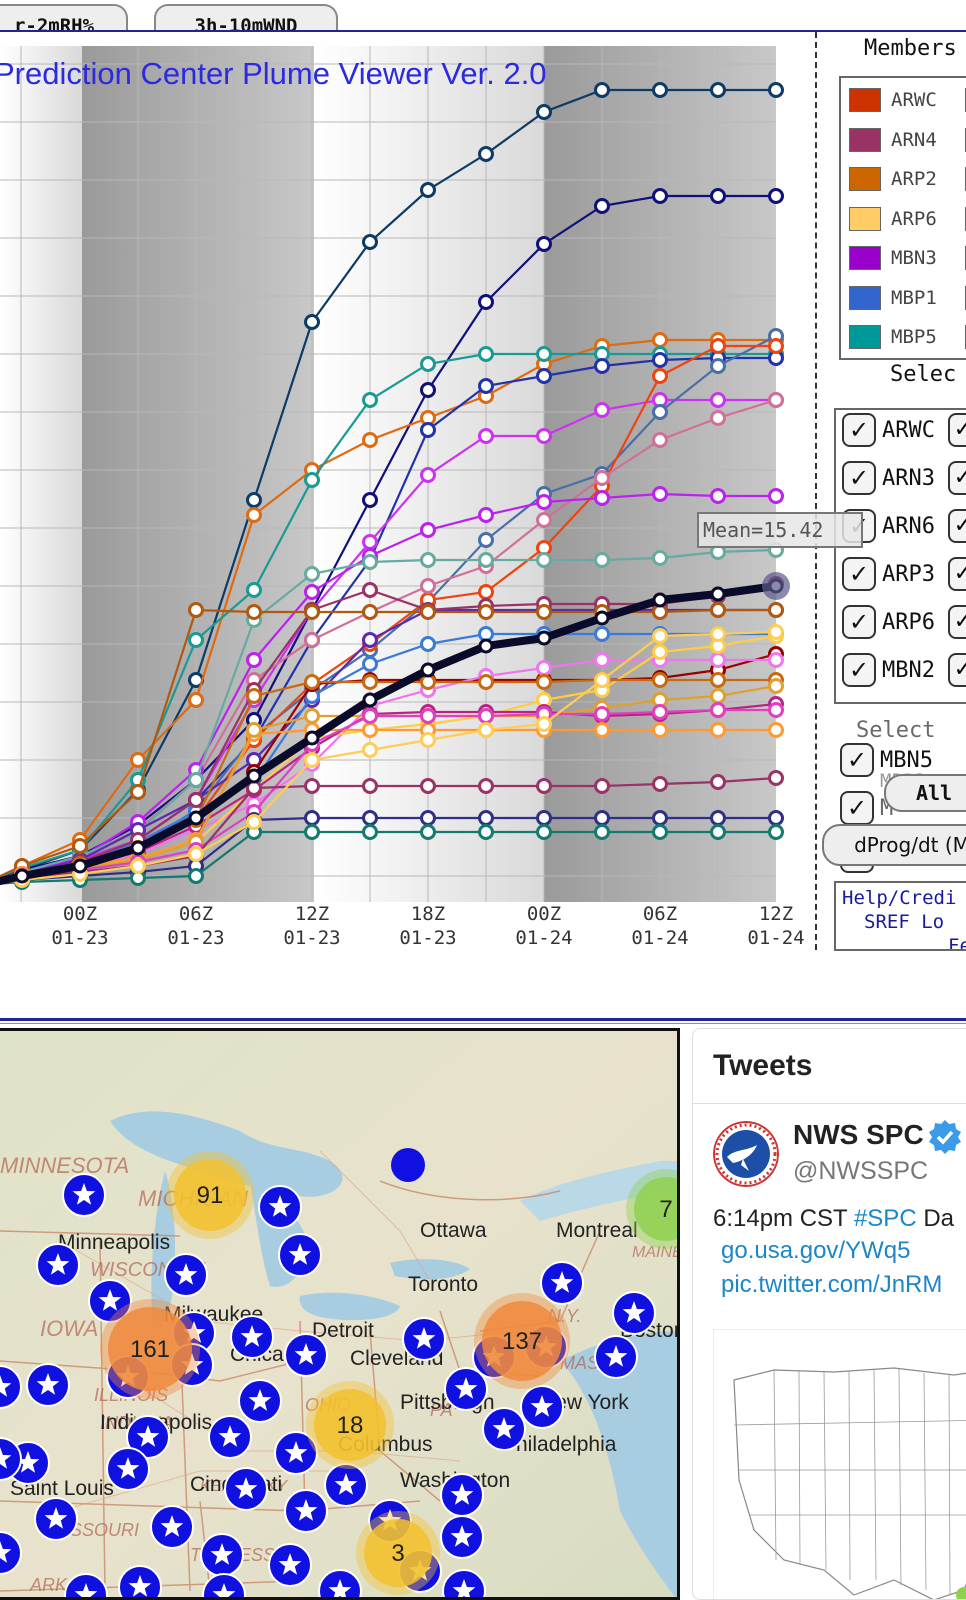 This screenshot has height=1600, width=966. I want to click on member-select-item: ✓ ARN3, so click(888, 478).